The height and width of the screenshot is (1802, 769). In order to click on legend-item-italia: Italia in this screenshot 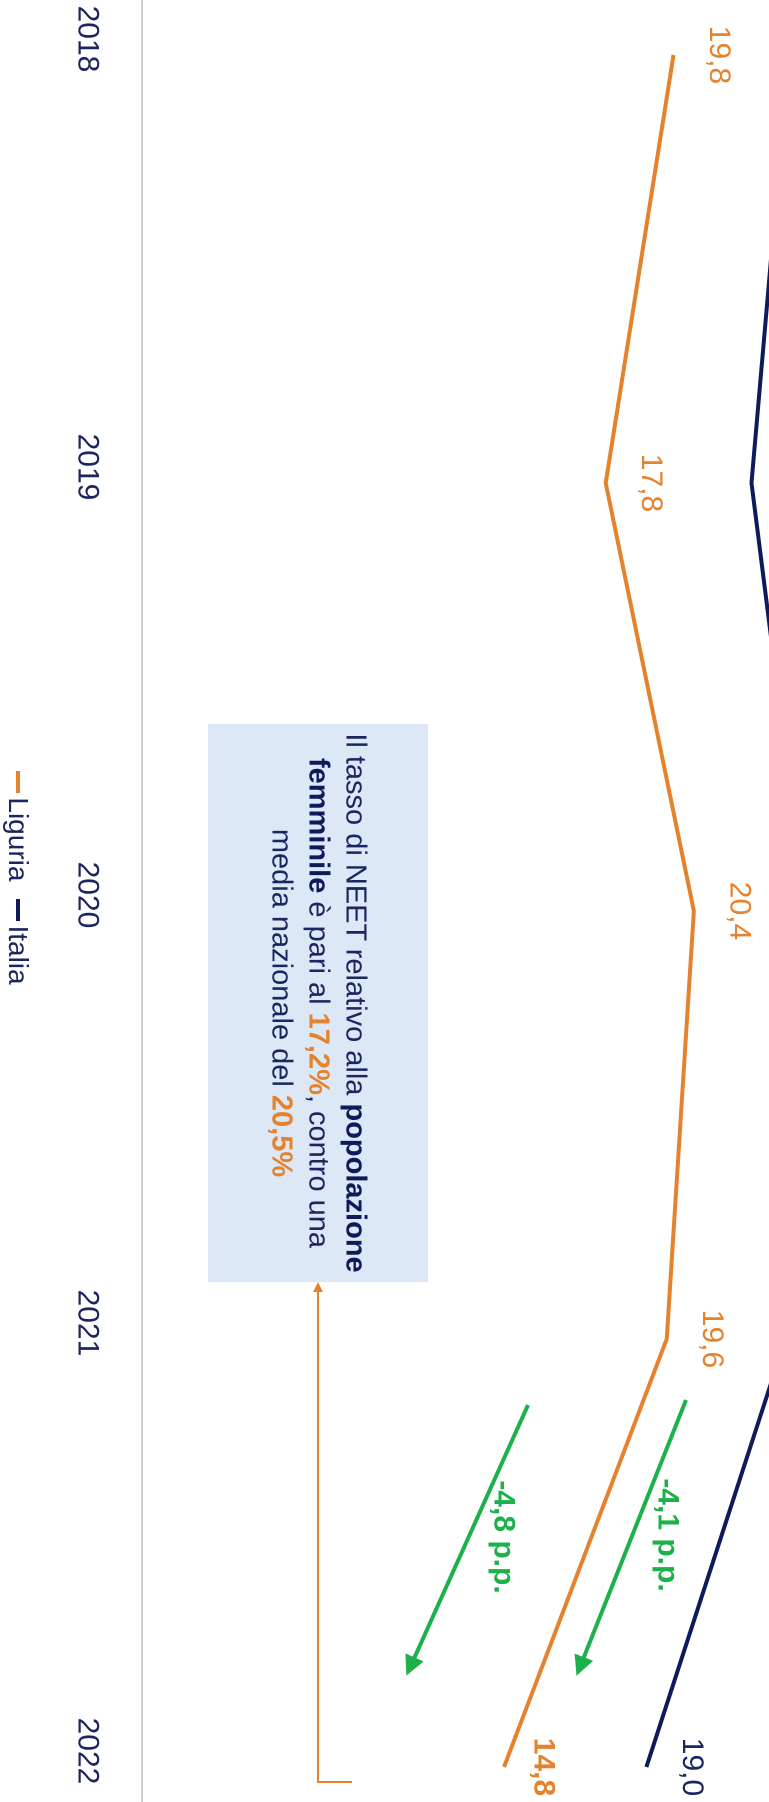, I will do `click(18, 942)`.